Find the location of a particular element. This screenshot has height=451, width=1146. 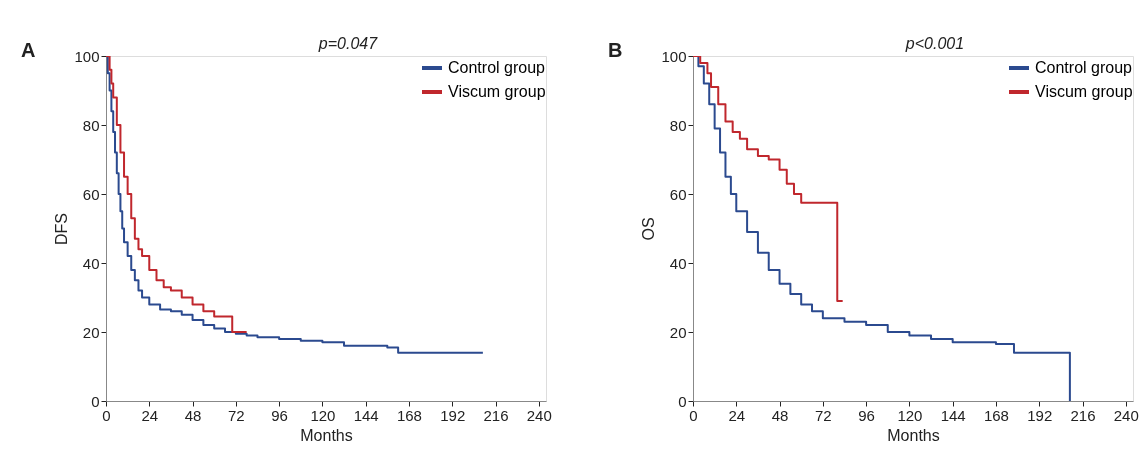

text: B is located at coordinates (615, 50).